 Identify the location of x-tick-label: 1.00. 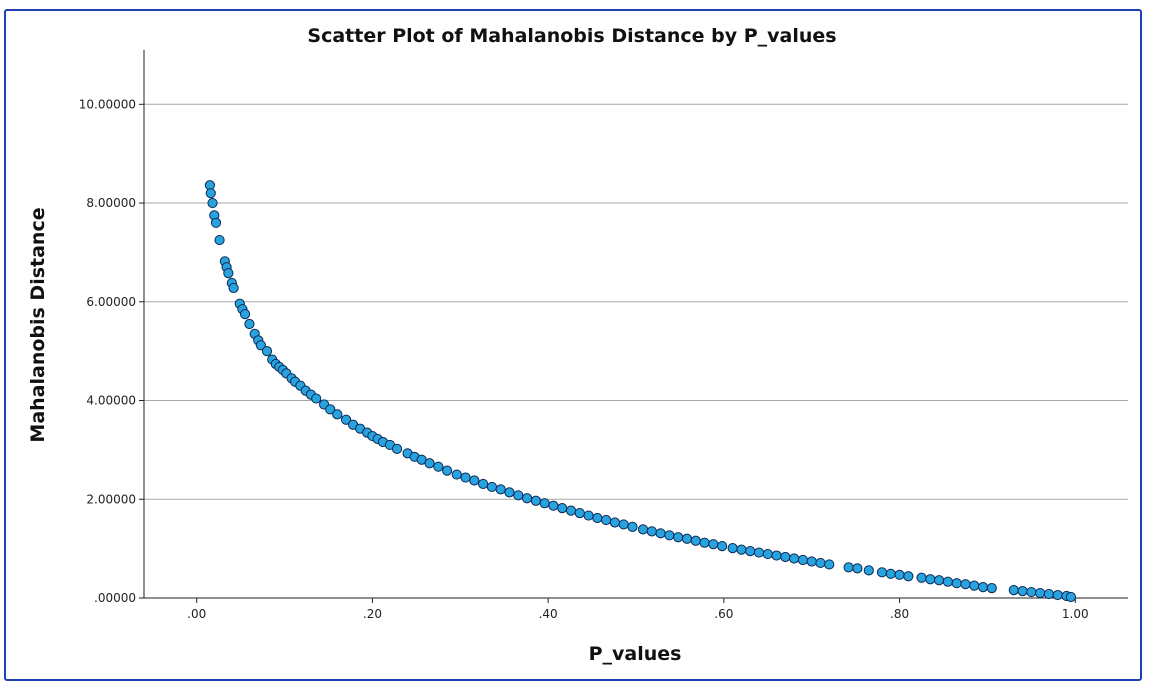
(1075, 614).